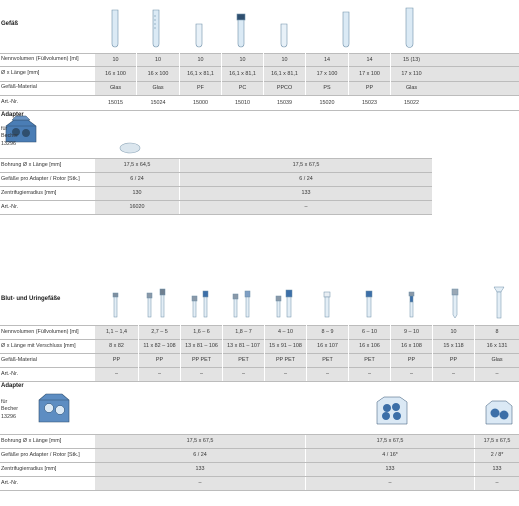  Describe the element at coordinates (284, 303) in the screenshot. I see `blood-tube-5-icon` at that location.